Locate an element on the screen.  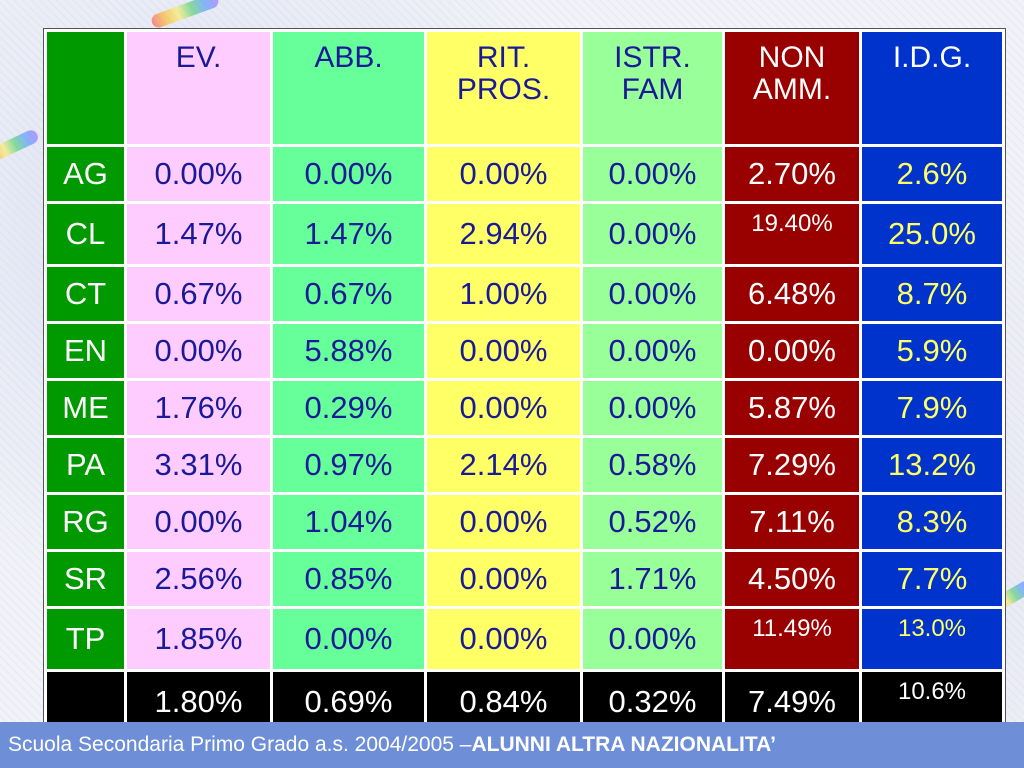
header-abb: ABB. is located at coordinates (348, 88).